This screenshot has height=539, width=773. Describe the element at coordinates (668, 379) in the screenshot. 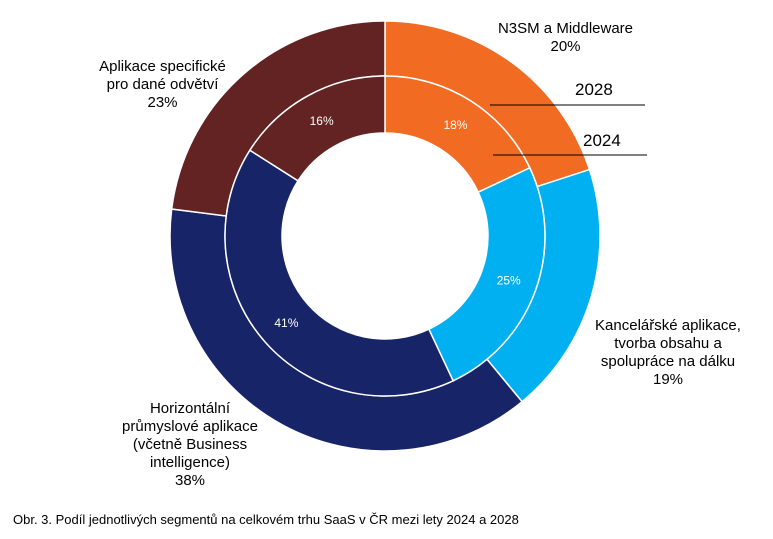

I see `label-office-value: 19%` at that location.